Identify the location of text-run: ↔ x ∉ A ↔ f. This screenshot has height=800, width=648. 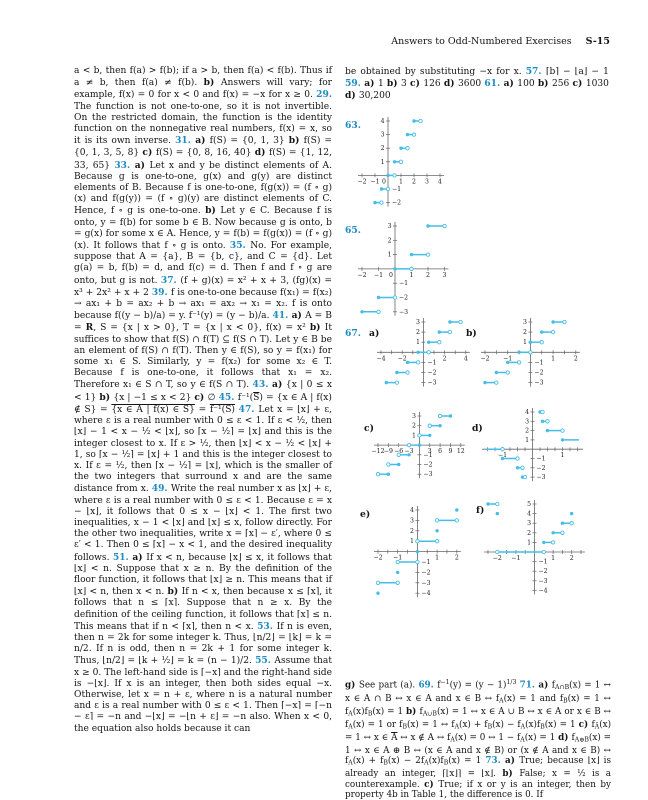
(424, 737).